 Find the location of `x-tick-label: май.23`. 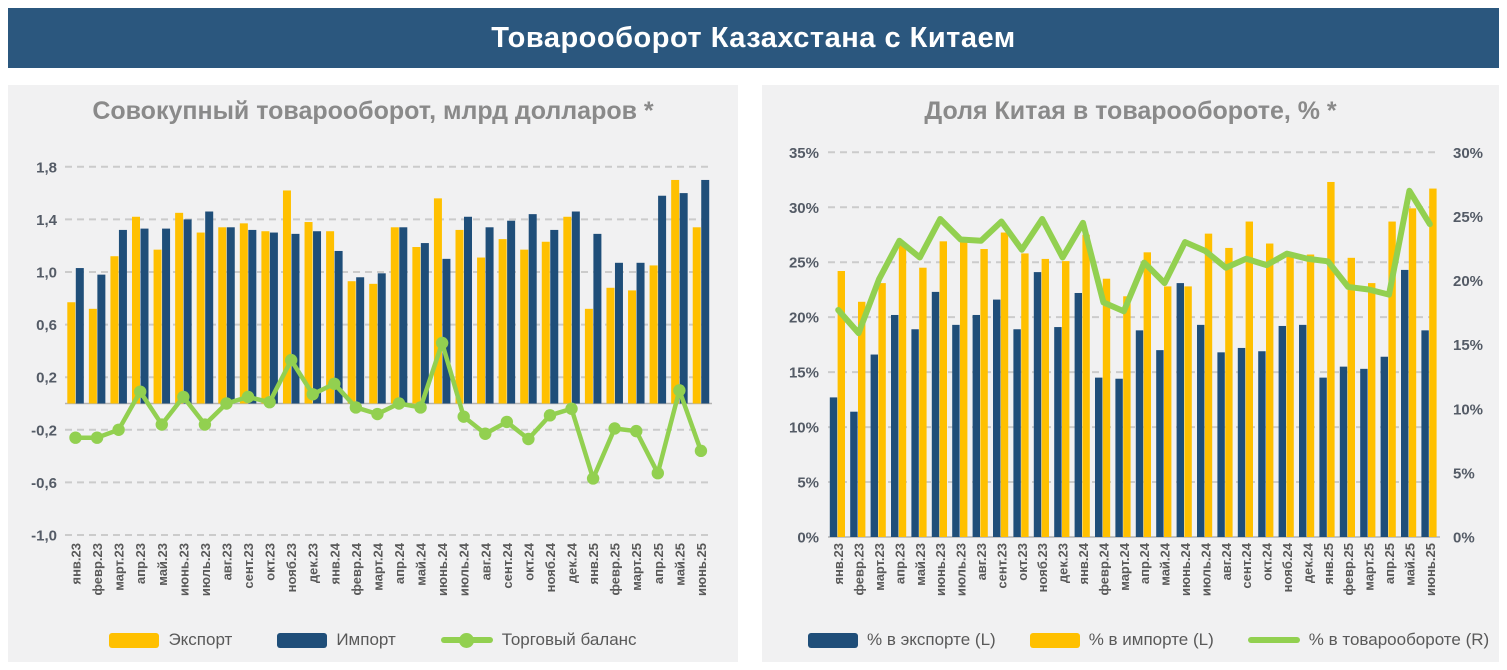

x-tick-label: май.23 is located at coordinates (162, 564).